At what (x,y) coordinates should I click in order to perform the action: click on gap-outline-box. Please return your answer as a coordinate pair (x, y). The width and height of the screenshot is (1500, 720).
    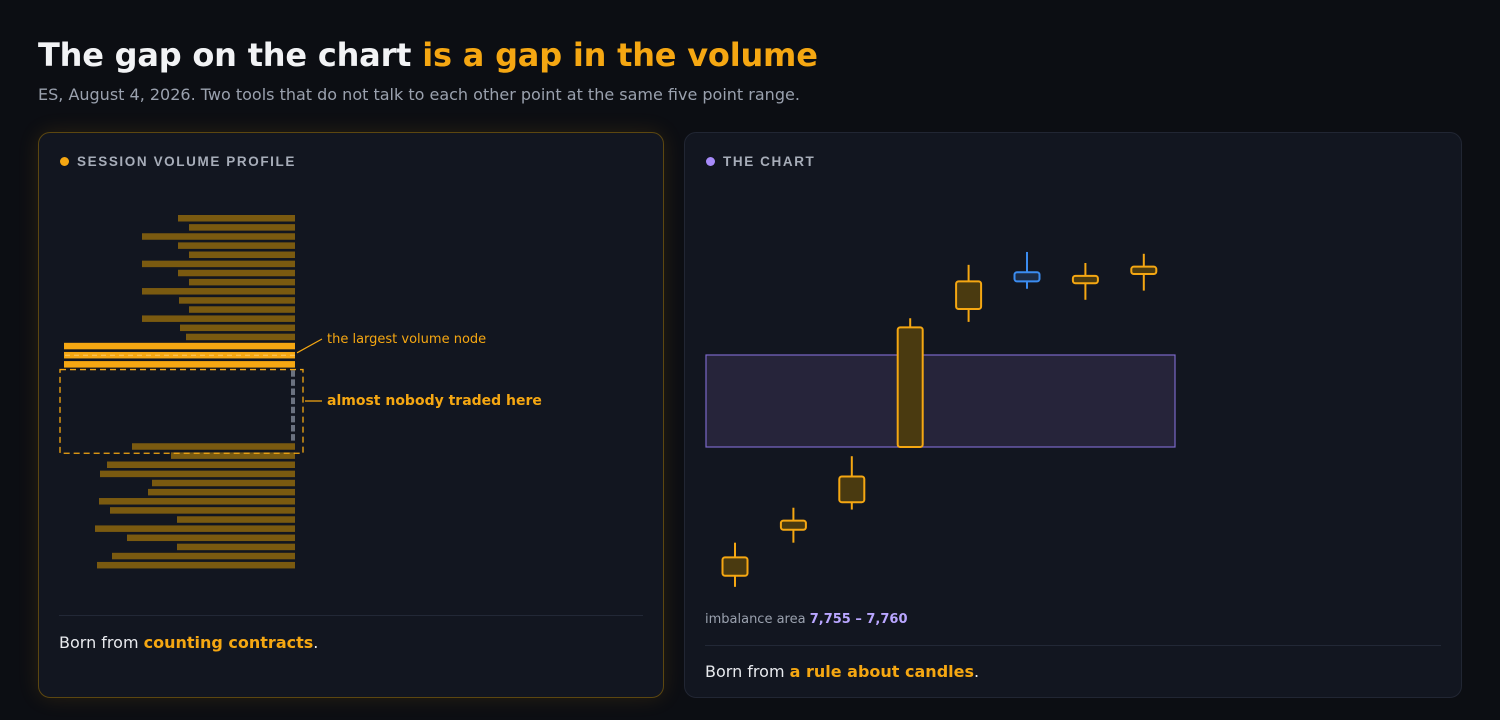
    Looking at the image, I should click on (181, 411).